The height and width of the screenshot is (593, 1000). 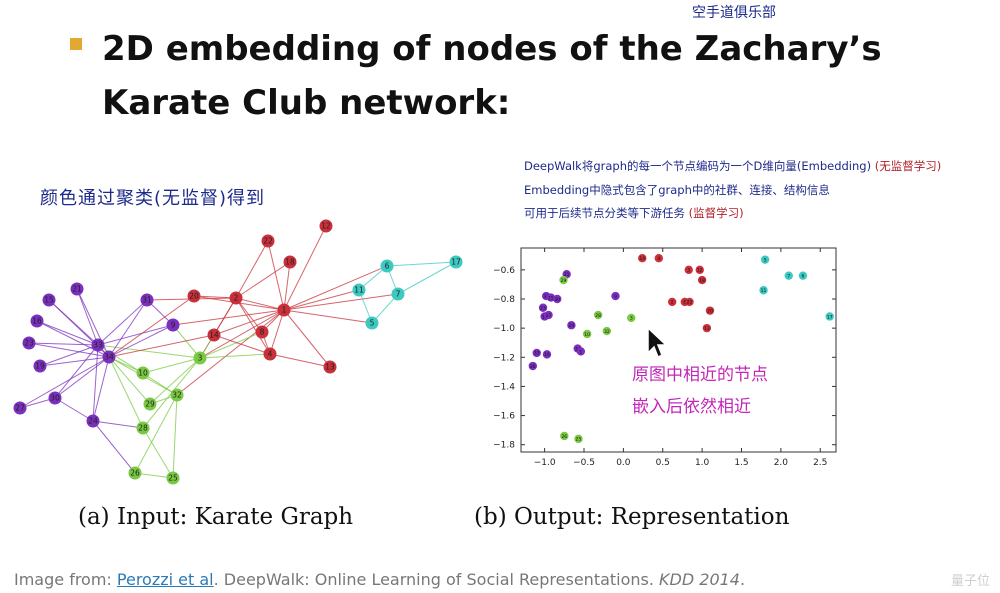 I want to click on scatter-point: 15, so click(x=551, y=297).